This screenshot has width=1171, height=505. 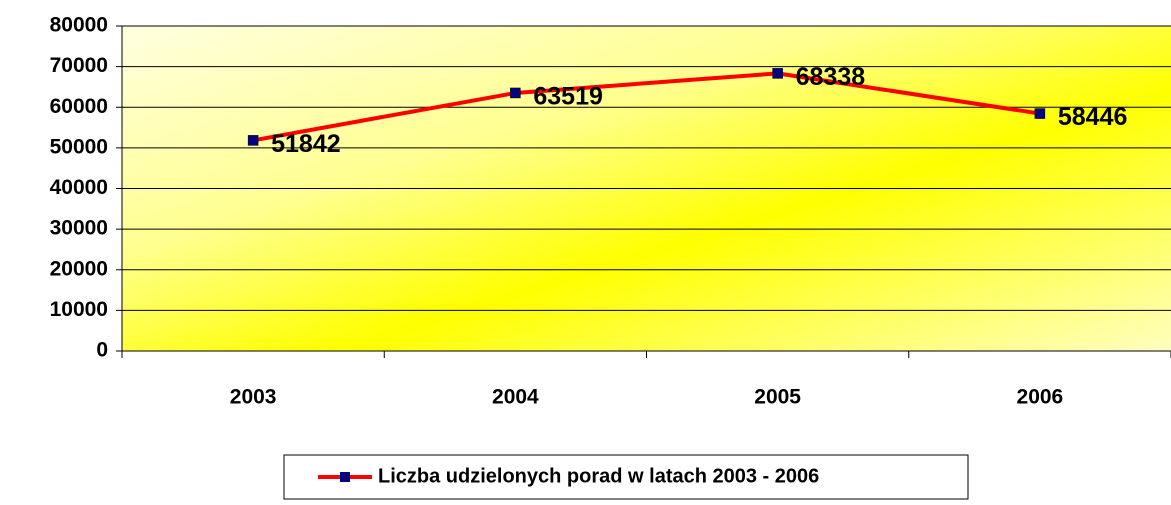 I want to click on data-label: 51842, so click(x=306, y=144).